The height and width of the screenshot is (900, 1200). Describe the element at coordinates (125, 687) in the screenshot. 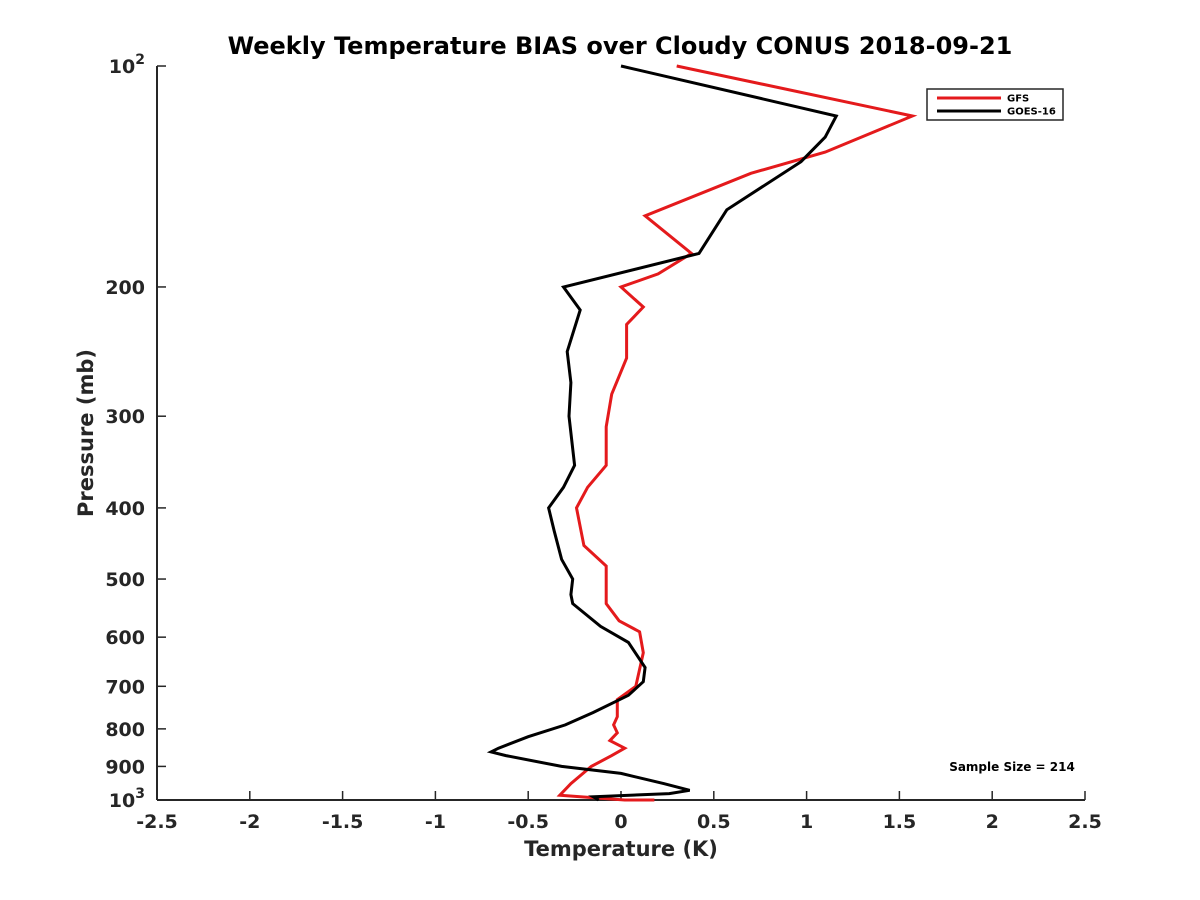

I see `y-tick-label: 700` at that location.